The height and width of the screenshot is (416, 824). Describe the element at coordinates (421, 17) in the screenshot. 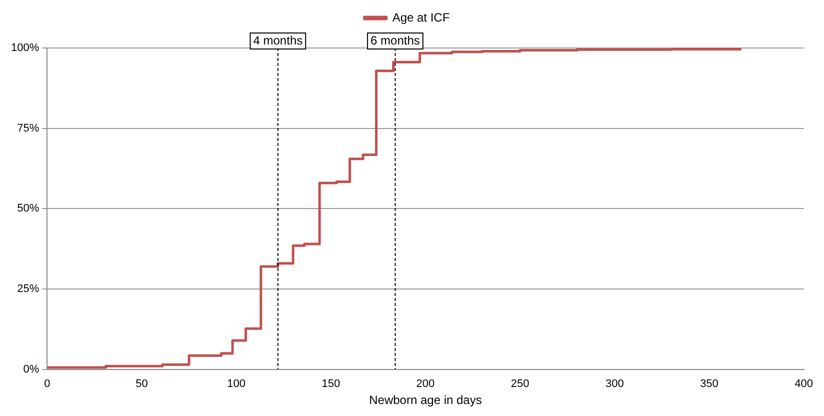

I see `legend-label: Age at ICF` at that location.